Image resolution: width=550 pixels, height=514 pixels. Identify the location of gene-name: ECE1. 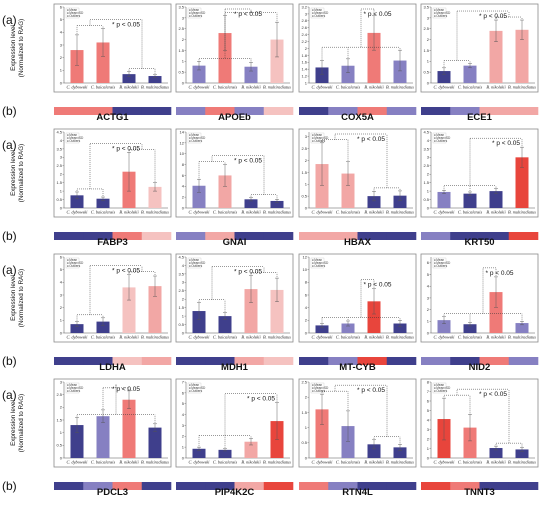
(480, 117).